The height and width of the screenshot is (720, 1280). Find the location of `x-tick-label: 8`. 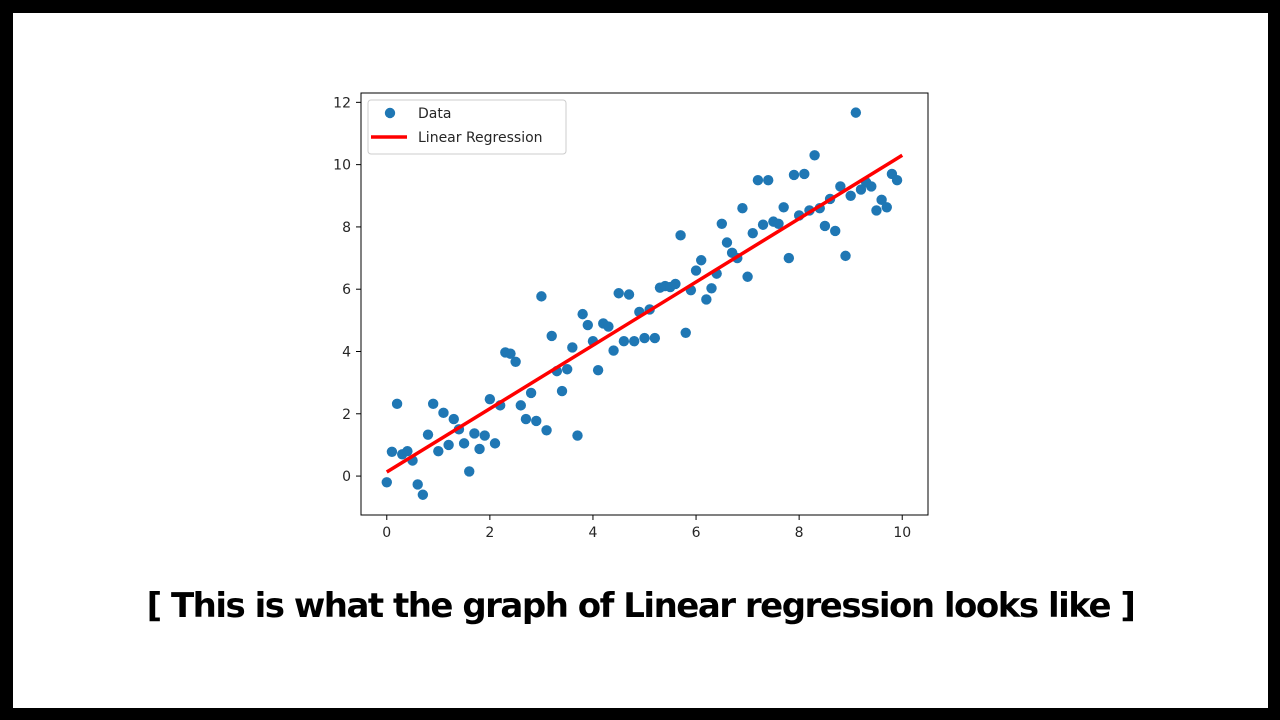

x-tick-label: 8 is located at coordinates (799, 533).